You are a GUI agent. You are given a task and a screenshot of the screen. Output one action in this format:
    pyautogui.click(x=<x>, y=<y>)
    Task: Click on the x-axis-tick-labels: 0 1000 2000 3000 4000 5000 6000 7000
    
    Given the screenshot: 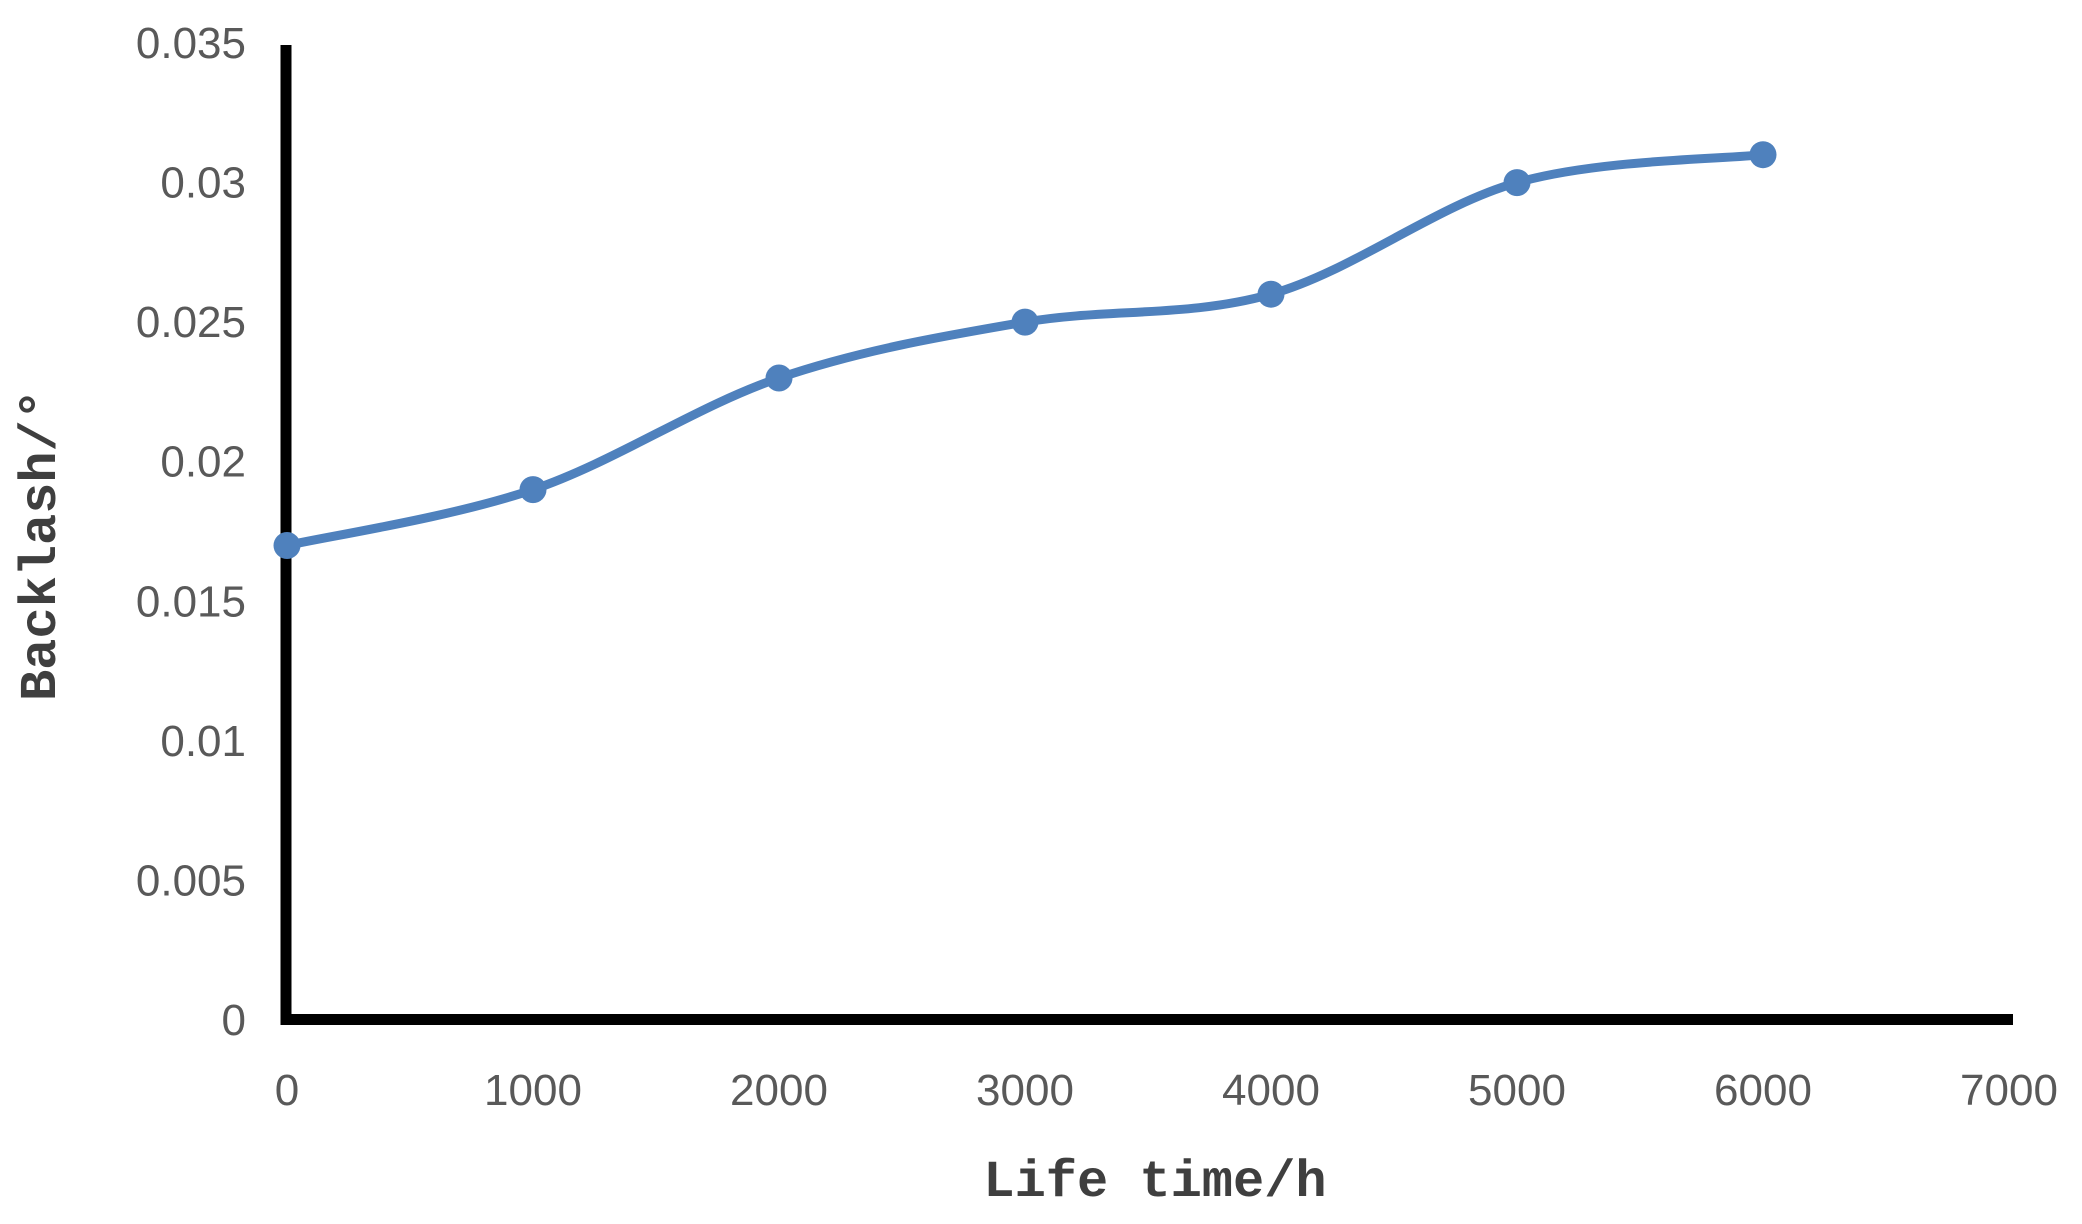 What is the action you would take?
    pyautogui.click(x=1166, y=1090)
    